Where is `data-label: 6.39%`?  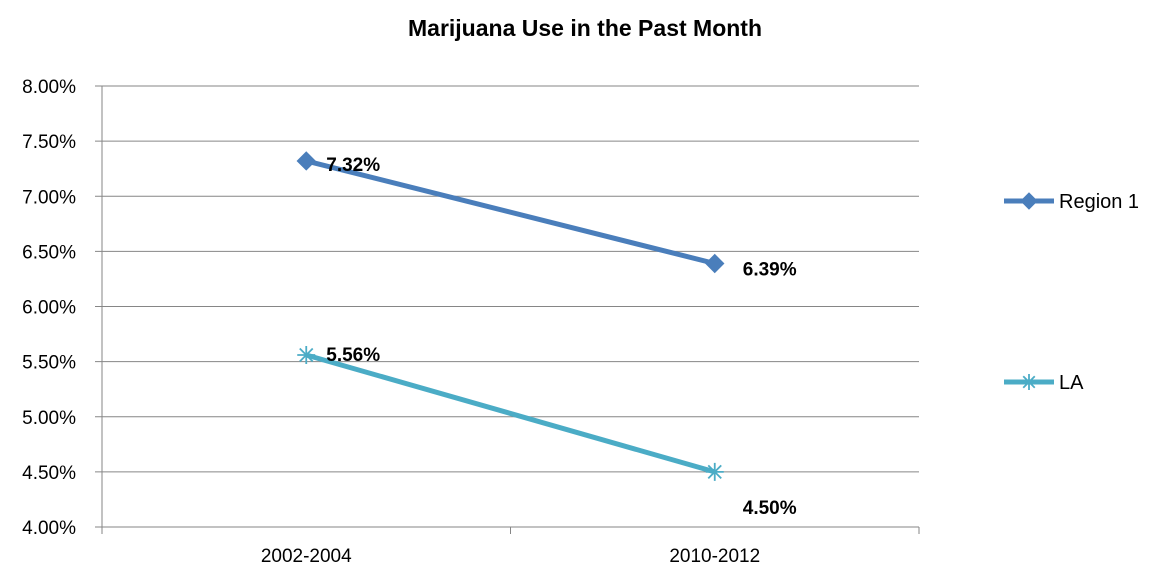 data-label: 6.39% is located at coordinates (770, 270).